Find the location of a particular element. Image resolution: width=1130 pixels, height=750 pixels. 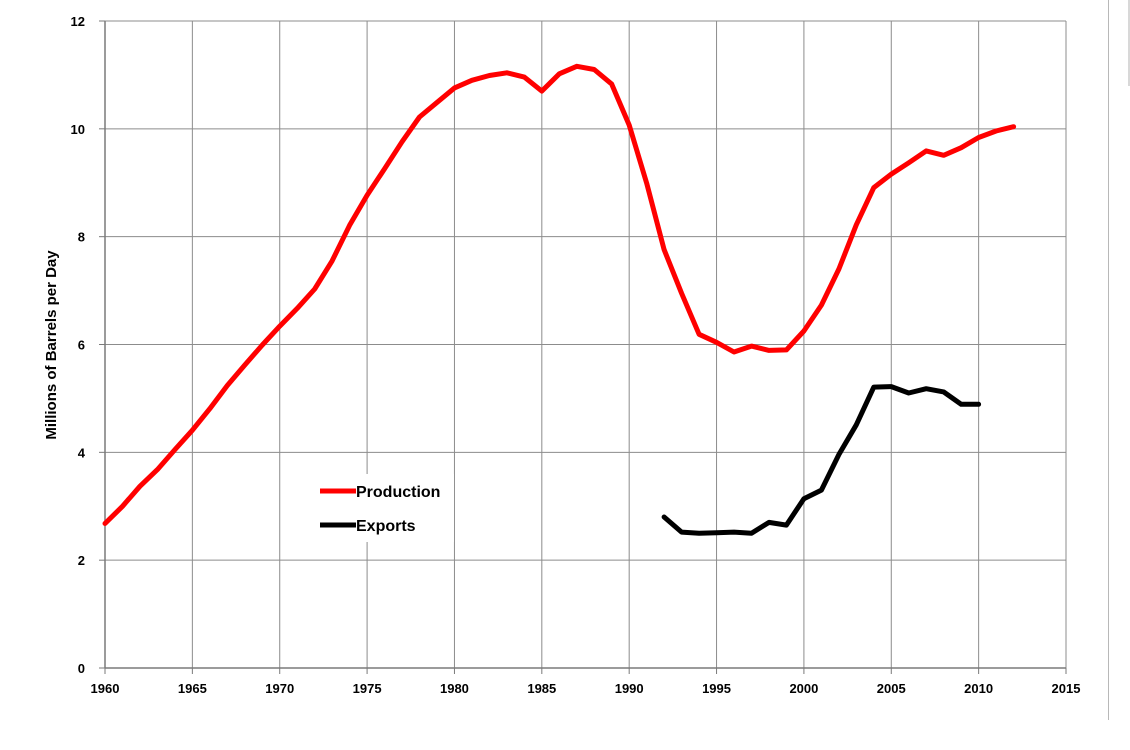

y-tick-label-0: 0 is located at coordinates (81, 668).